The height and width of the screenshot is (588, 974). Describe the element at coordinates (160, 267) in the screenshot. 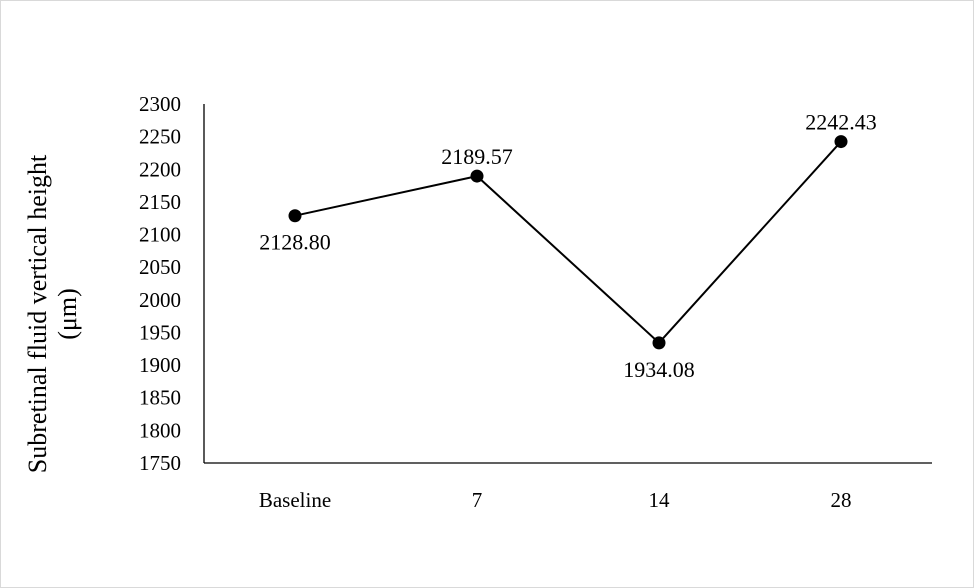

I see `y-tick-label: 2050` at that location.